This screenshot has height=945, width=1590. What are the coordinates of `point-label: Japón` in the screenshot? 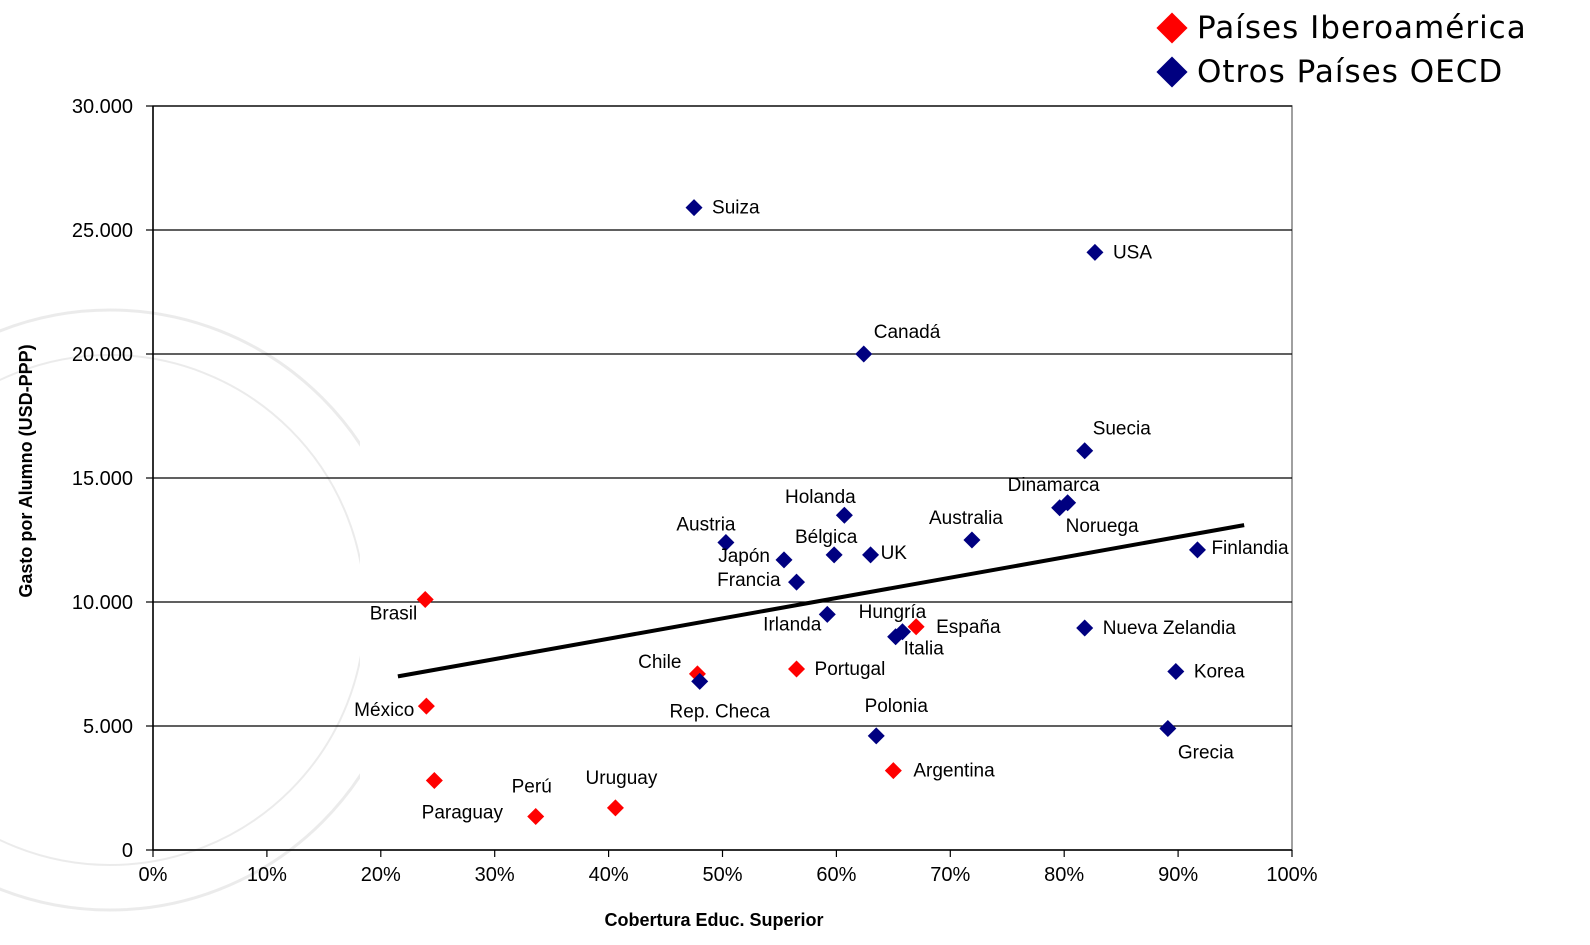 It's located at (744, 556).